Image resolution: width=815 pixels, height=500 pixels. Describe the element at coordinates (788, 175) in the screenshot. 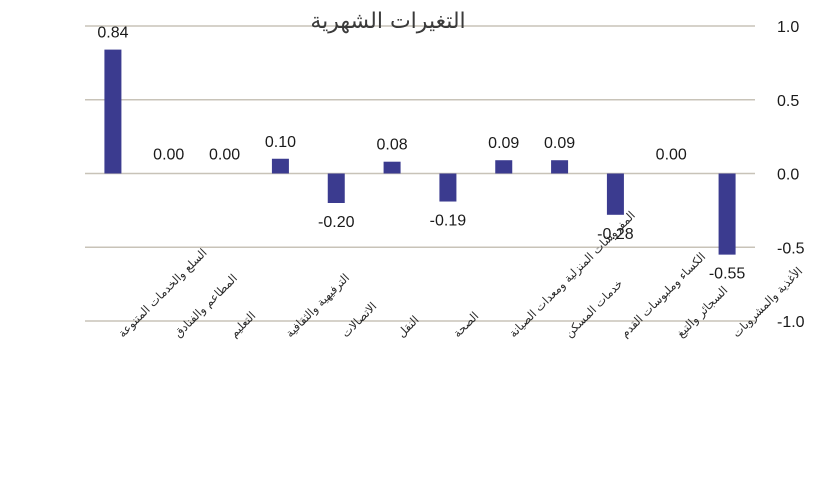

I see `y-tick-label: 0.0` at that location.